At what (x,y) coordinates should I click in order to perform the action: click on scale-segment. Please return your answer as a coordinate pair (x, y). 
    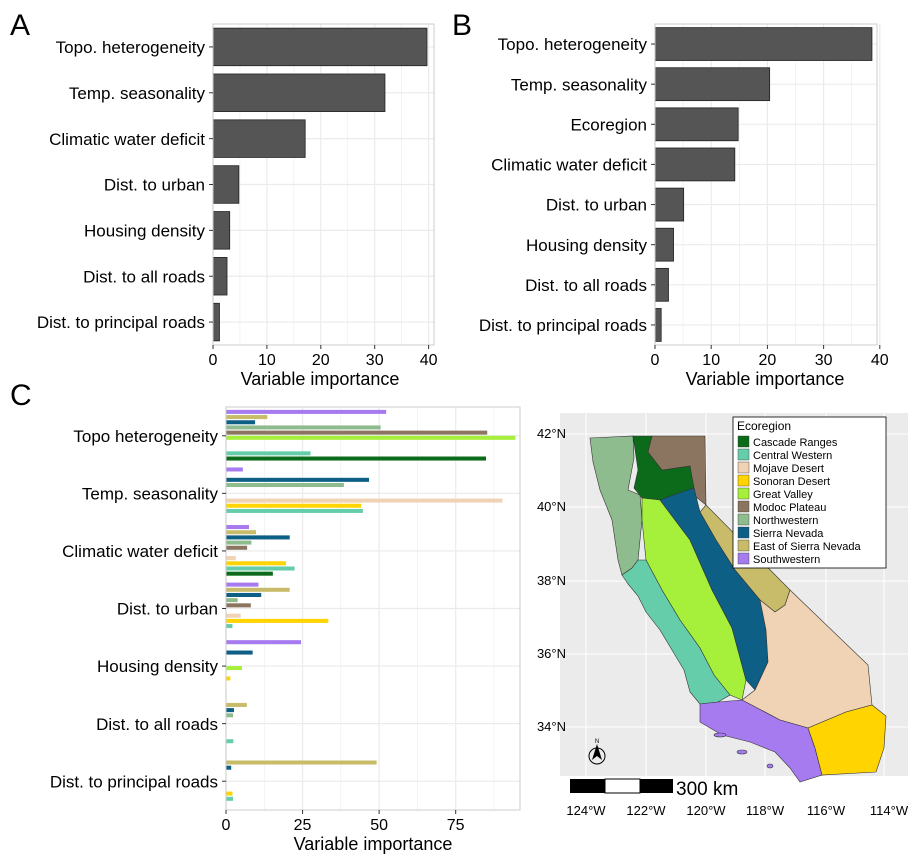
    Looking at the image, I should click on (622, 786).